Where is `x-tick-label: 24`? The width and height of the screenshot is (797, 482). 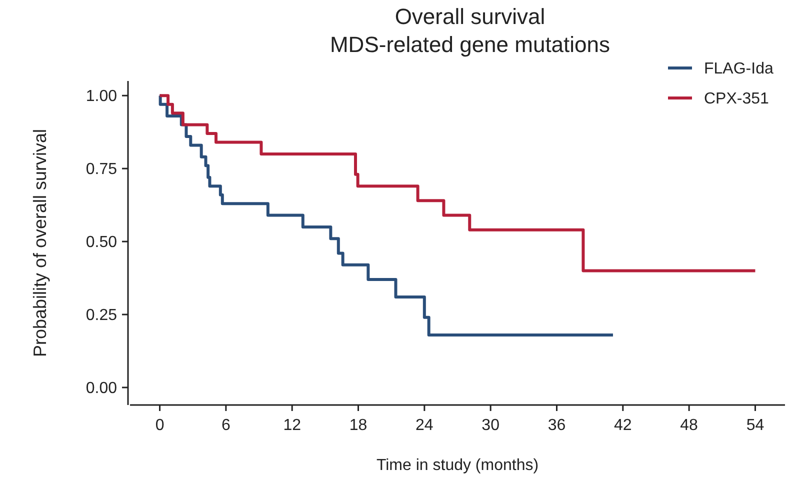 x-tick-label: 24 is located at coordinates (425, 425).